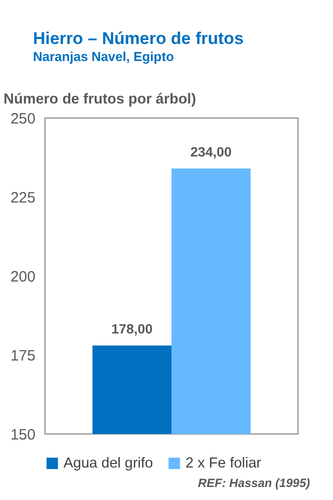 This screenshot has height=500, width=333. What do you see at coordinates (100, 100) in the screenshot?
I see `y-axis-title: Número de frutos por árbol)` at bounding box center [100, 100].